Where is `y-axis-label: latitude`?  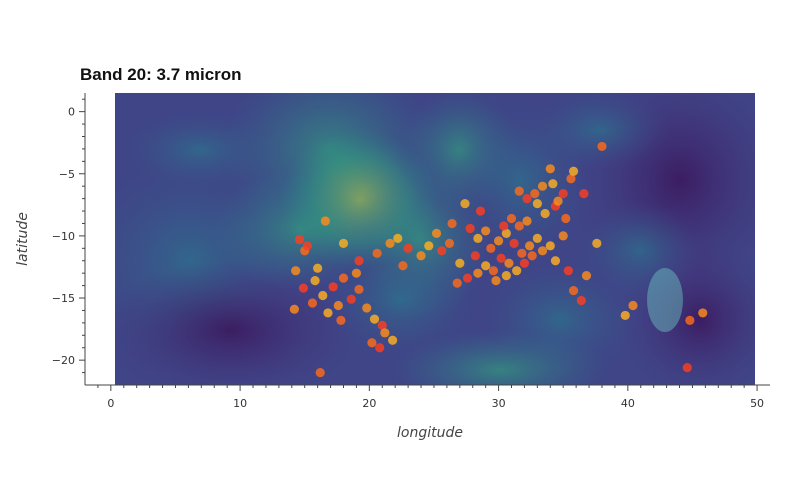 y-axis-label: latitude is located at coordinates (23, 239).